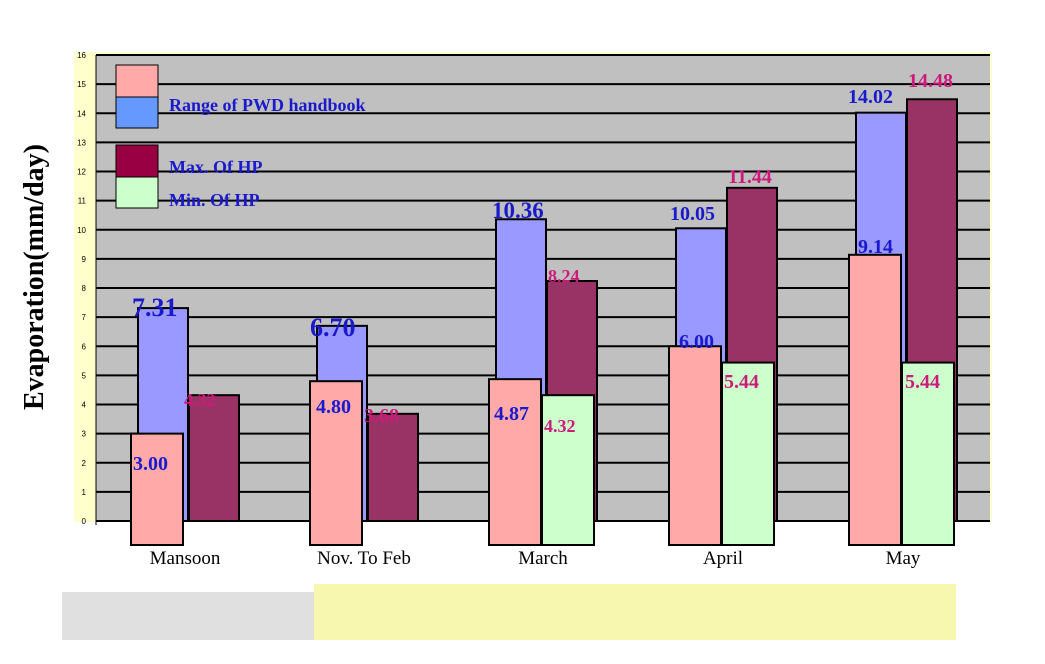  I want to click on data-label-pwd-max: 10.05, so click(692, 214).